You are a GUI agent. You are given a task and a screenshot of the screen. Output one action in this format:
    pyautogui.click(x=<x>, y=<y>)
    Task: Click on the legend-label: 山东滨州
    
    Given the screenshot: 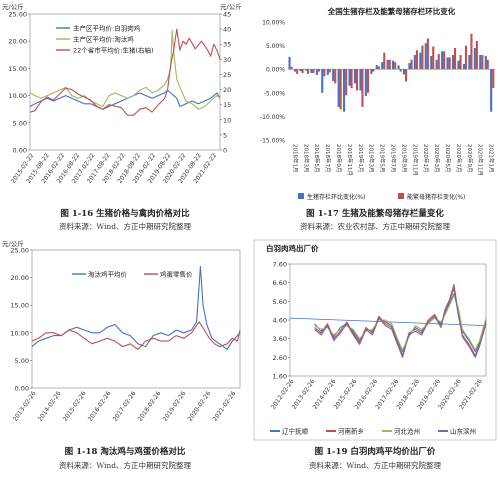 What is the action you would take?
    pyautogui.click(x=463, y=431)
    